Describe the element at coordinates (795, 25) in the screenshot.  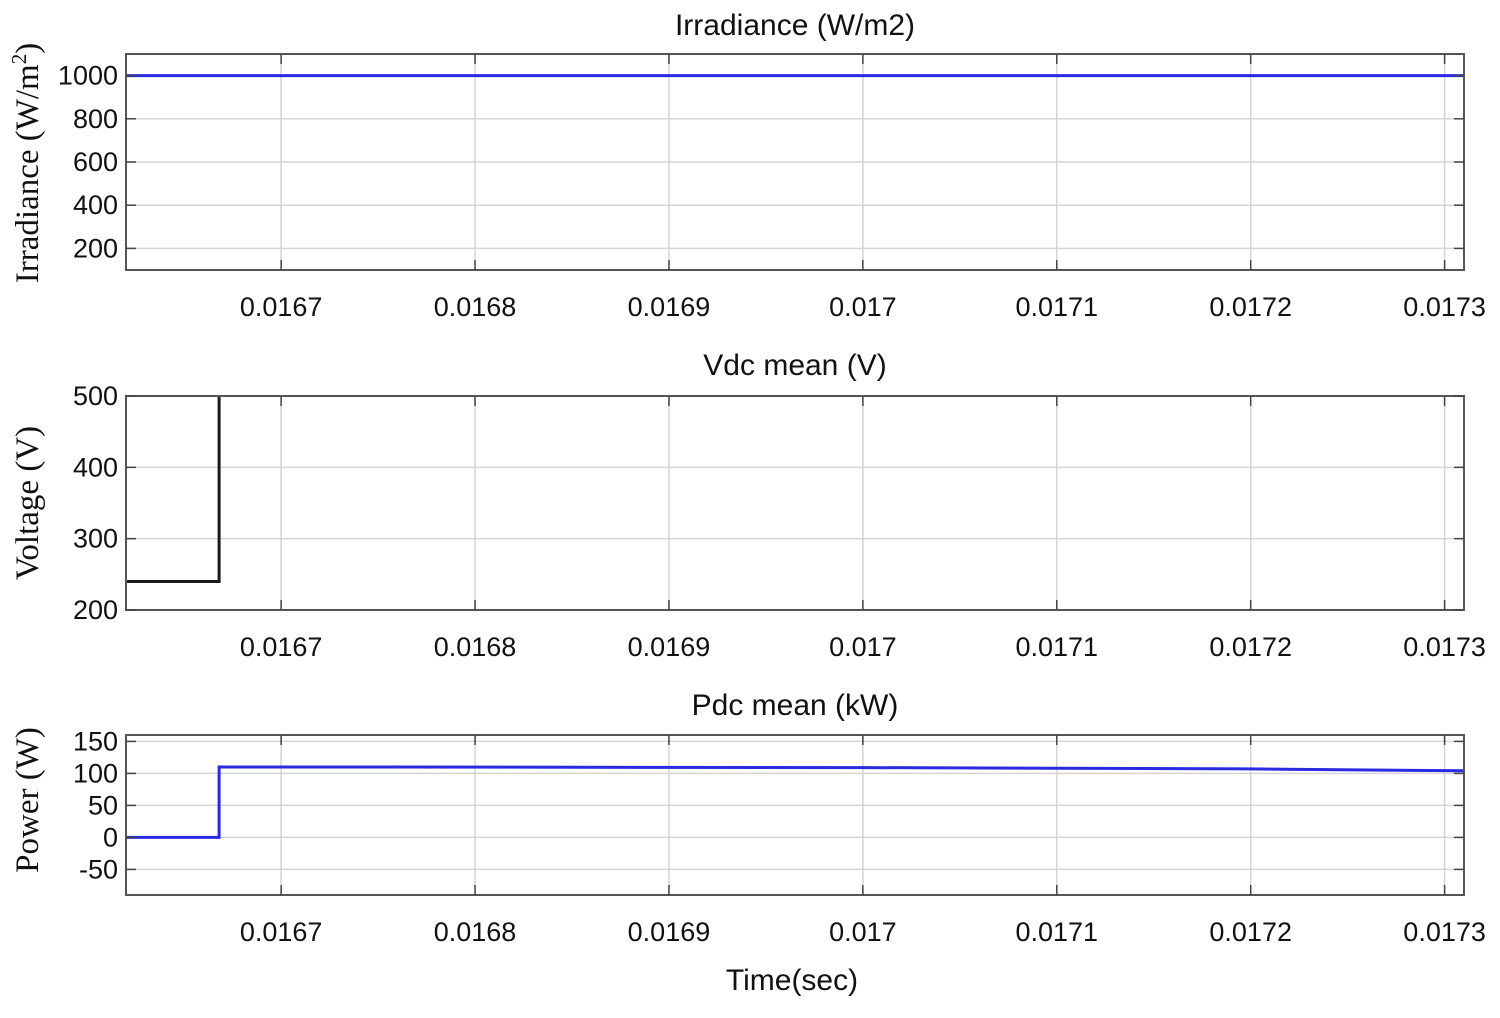
I see `irradiance-title: Irradiance (W/m2)` at that location.